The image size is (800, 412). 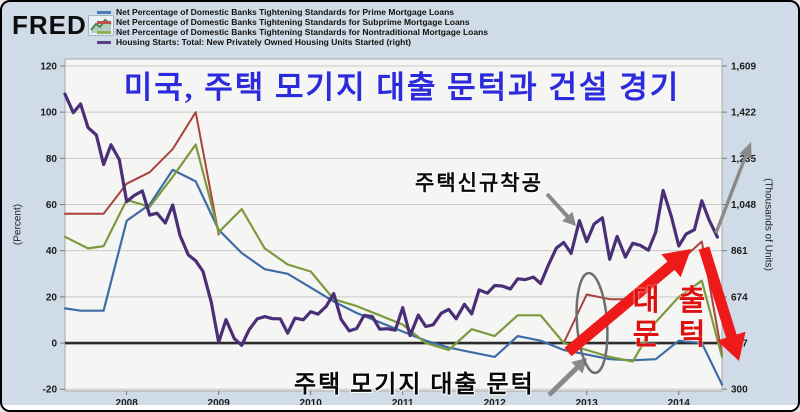 I want to click on x-axis-tick-label: 2008, so click(x=127, y=403).